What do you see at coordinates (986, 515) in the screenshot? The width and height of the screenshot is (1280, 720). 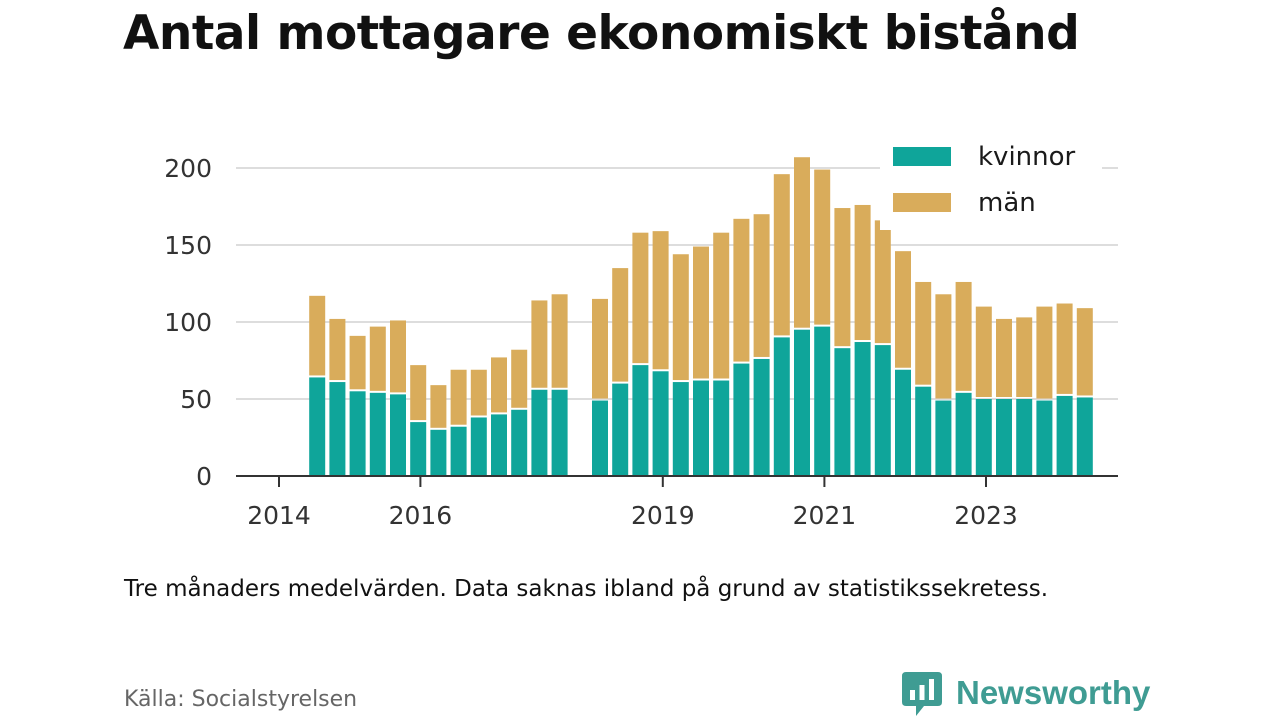 I see `x-tick-label: 2023` at bounding box center [986, 515].